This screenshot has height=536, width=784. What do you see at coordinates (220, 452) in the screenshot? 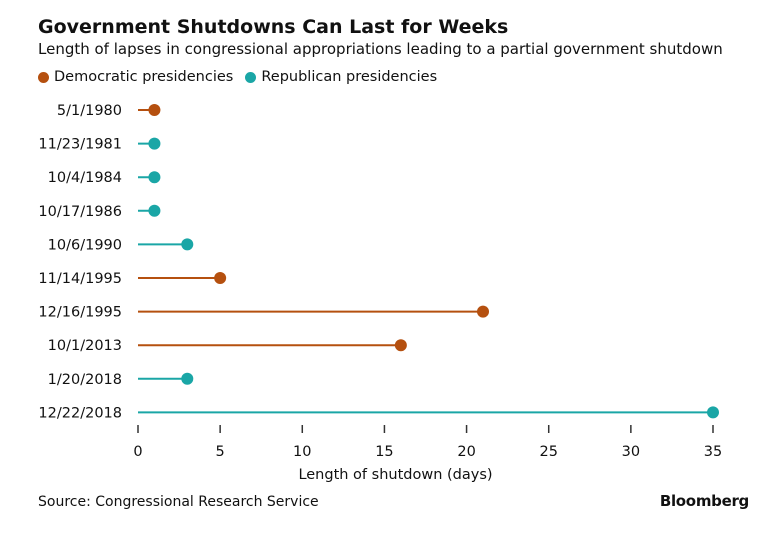
I see `x-tick-label: 5` at bounding box center [220, 452].